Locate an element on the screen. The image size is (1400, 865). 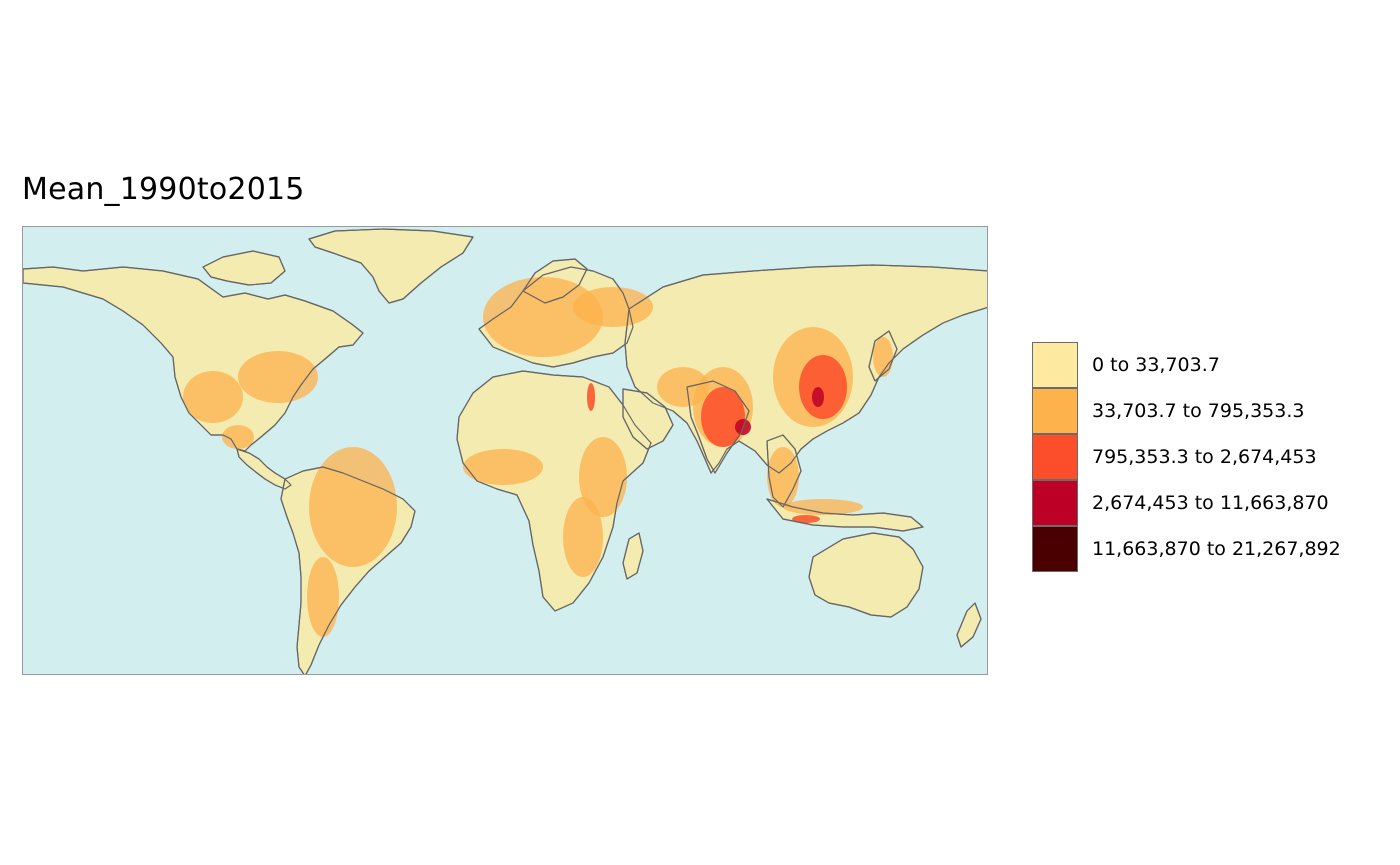
arctic-islands is located at coordinates (244, 268).